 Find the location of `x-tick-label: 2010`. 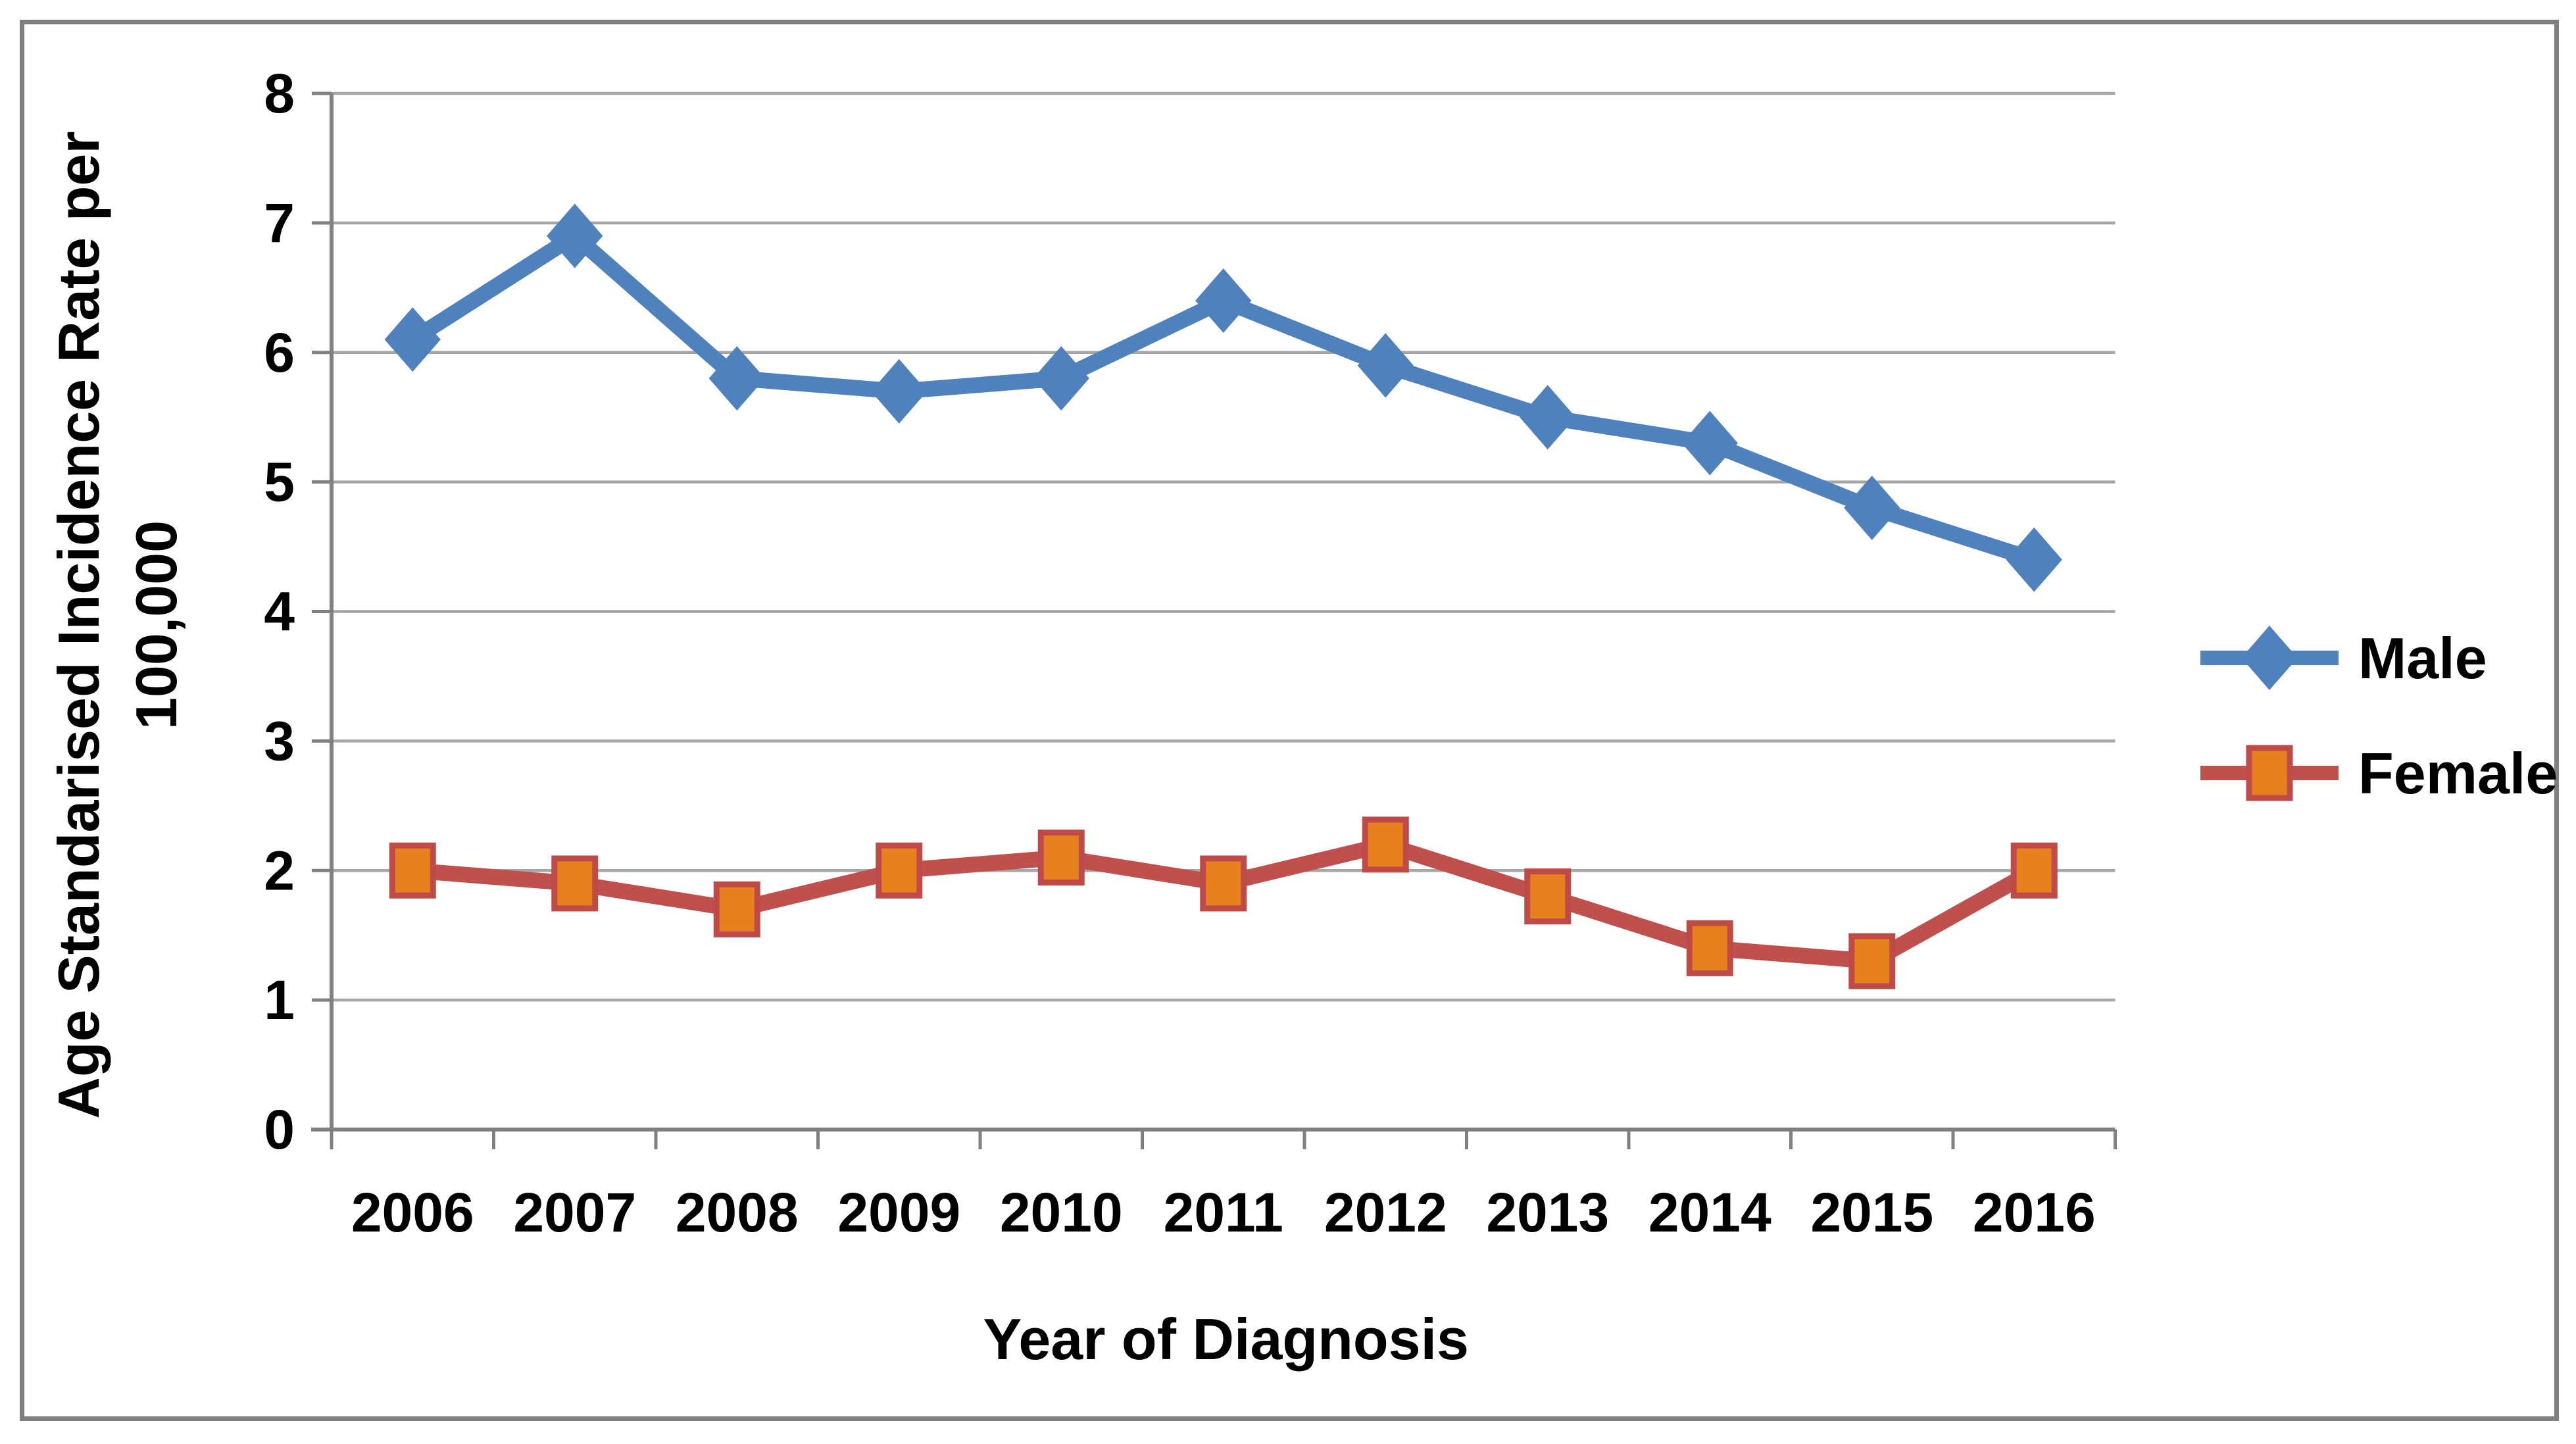

x-tick-label: 2010 is located at coordinates (1061, 1212).